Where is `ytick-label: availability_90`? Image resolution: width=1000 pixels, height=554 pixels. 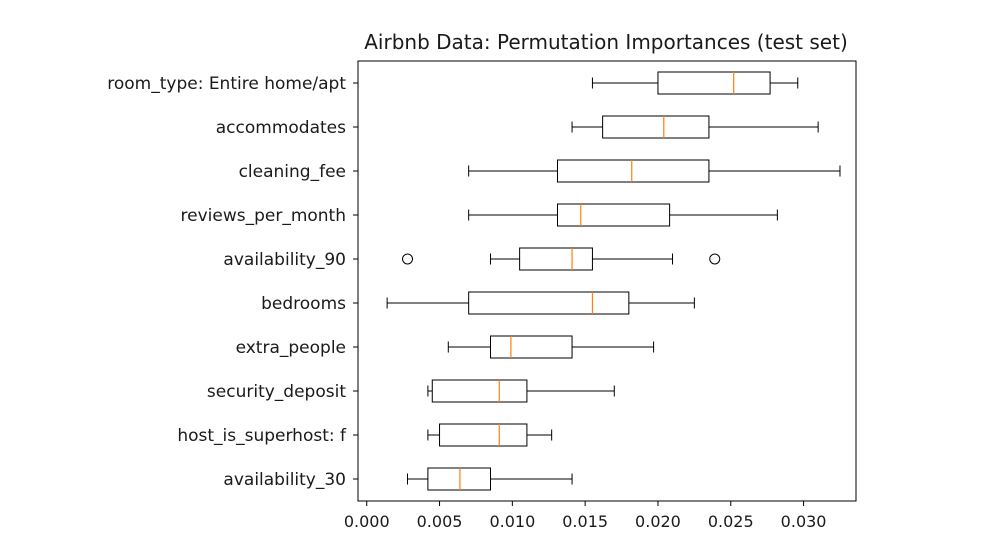
ytick-label: availability_90 is located at coordinates (284, 260).